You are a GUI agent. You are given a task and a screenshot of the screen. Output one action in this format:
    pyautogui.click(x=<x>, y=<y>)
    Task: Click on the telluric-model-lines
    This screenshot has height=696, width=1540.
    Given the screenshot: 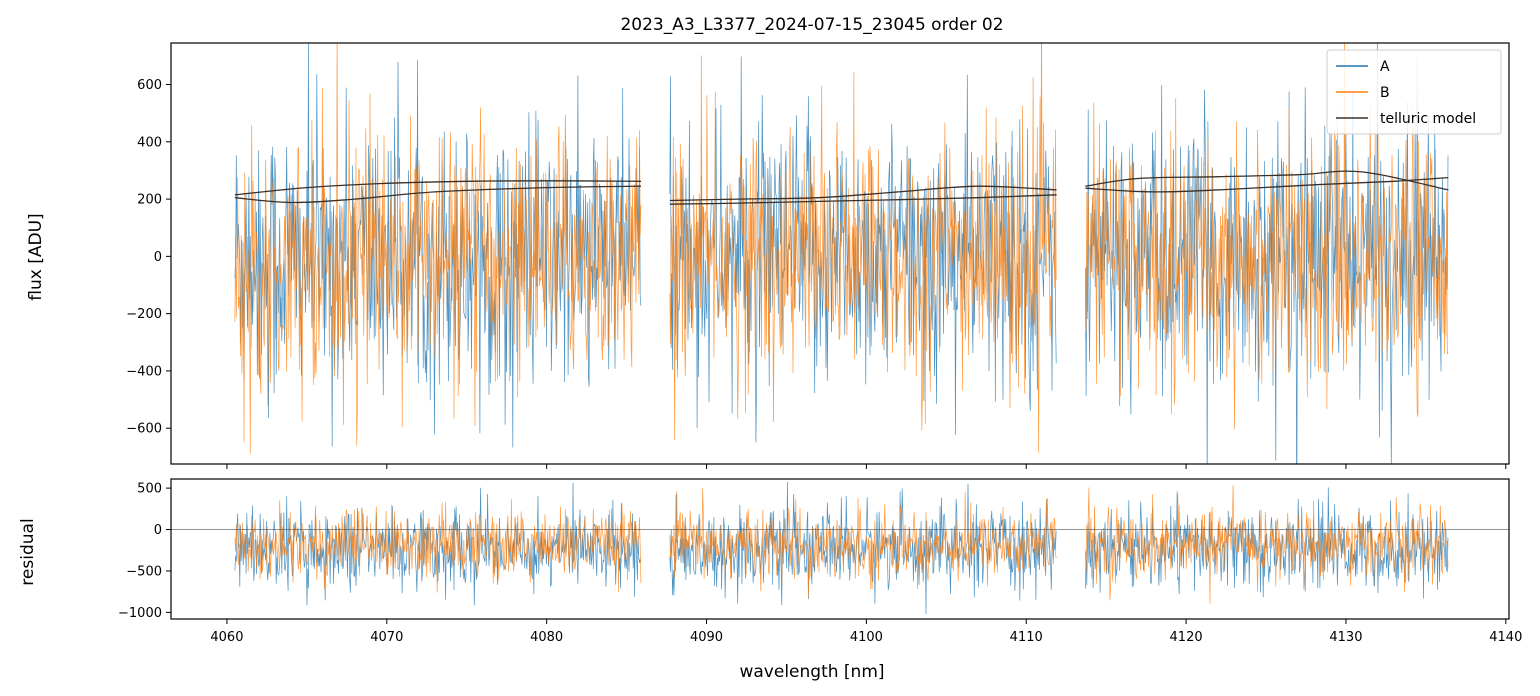 What is the action you would take?
    pyautogui.click(x=841, y=187)
    